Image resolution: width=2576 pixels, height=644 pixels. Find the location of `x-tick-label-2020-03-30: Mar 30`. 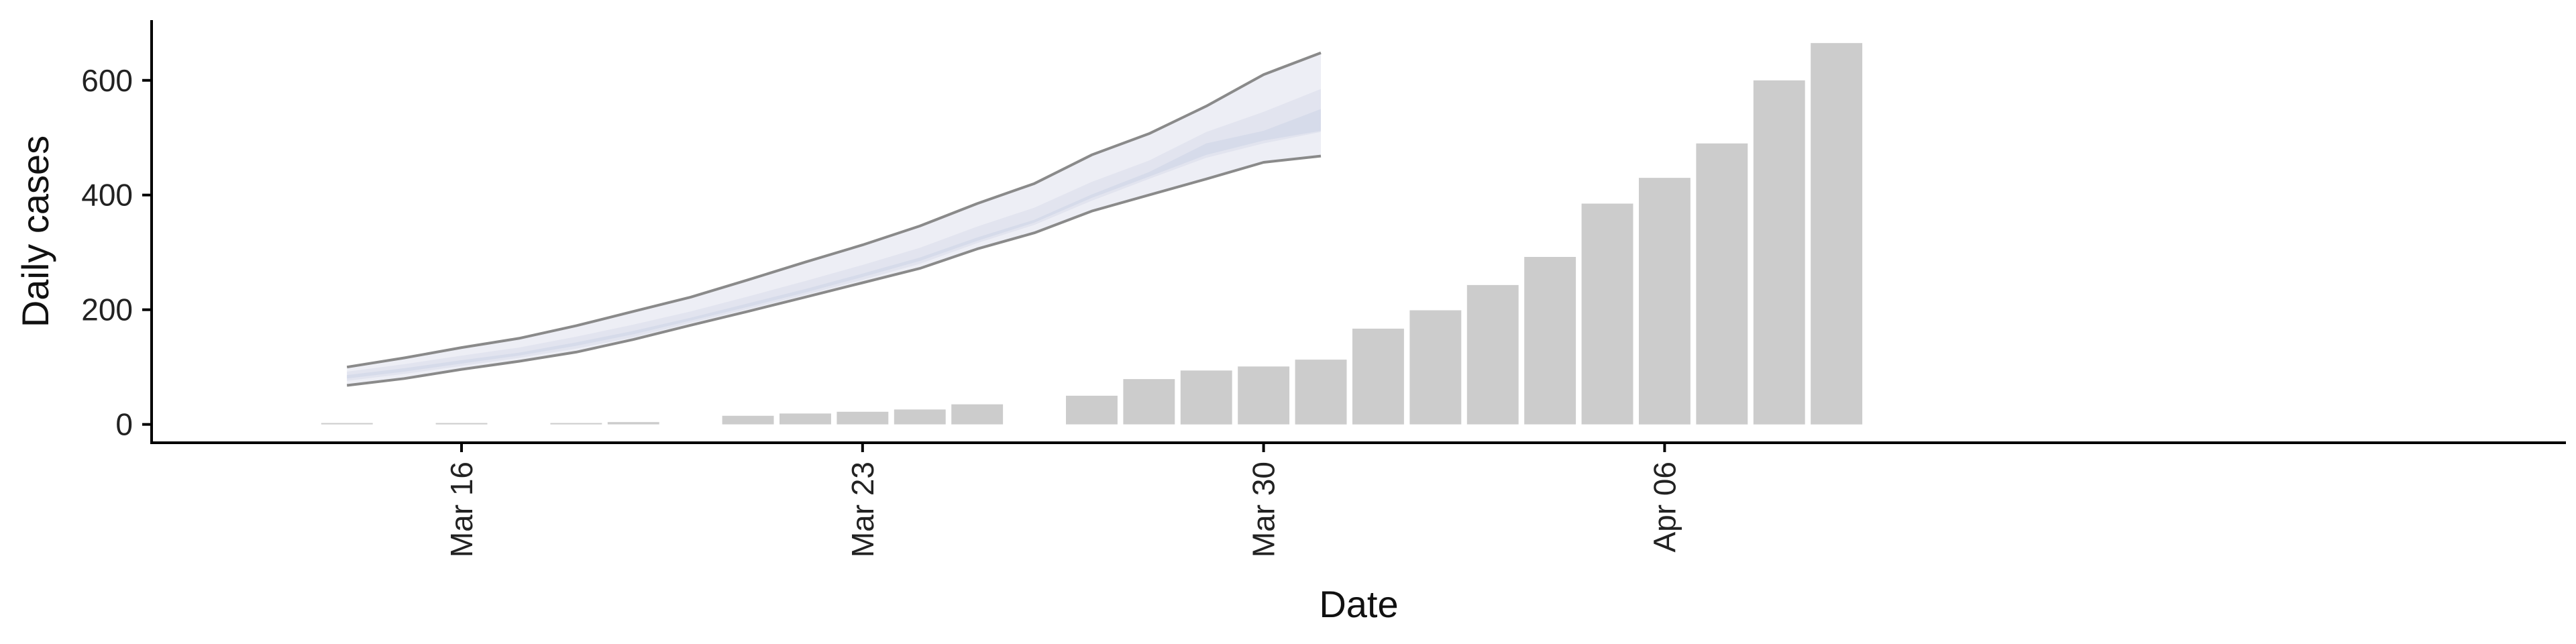

x-tick-label-2020-03-30: Mar 30 is located at coordinates (1263, 509).